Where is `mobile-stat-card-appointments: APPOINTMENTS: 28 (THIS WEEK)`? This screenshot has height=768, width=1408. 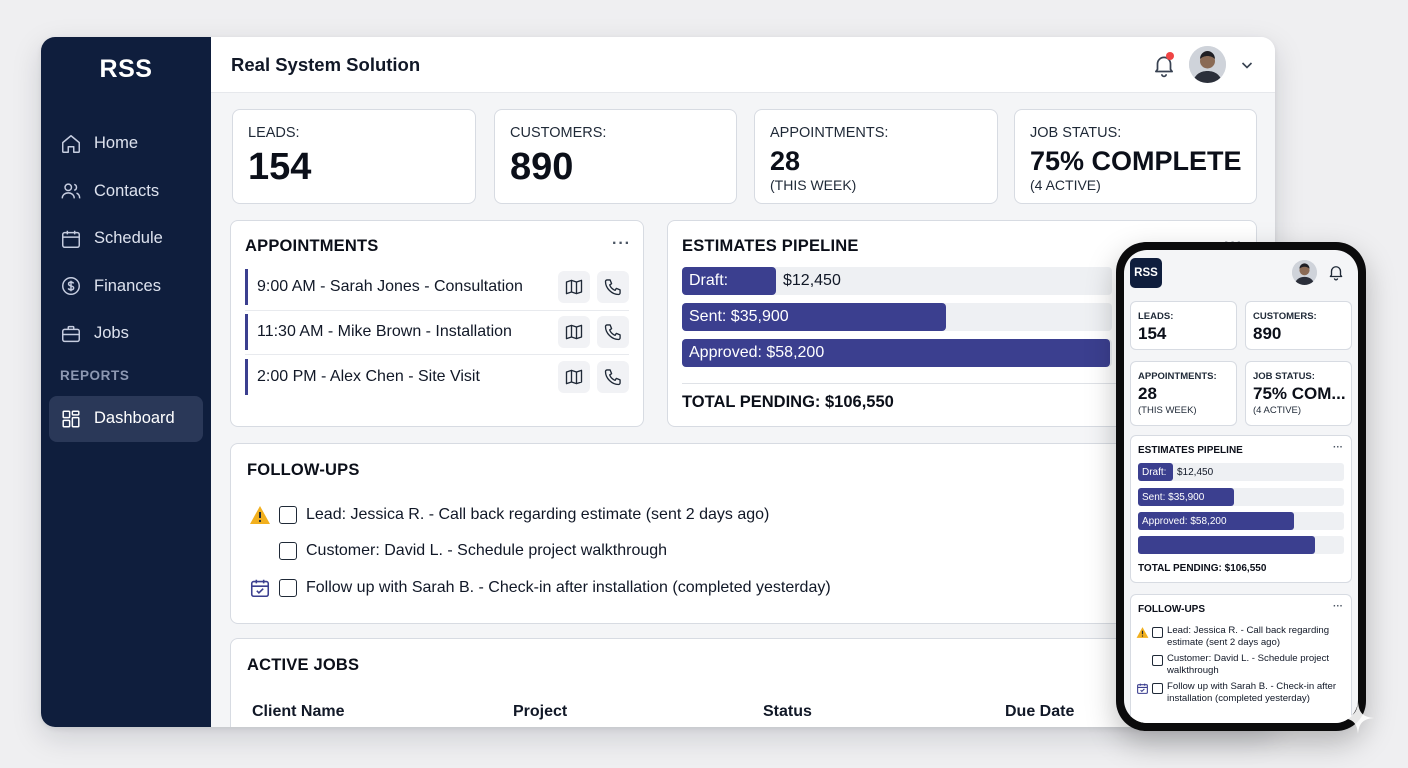 mobile-stat-card-appointments: APPOINTMENTS: 28 (THIS WEEK) is located at coordinates (1183, 393).